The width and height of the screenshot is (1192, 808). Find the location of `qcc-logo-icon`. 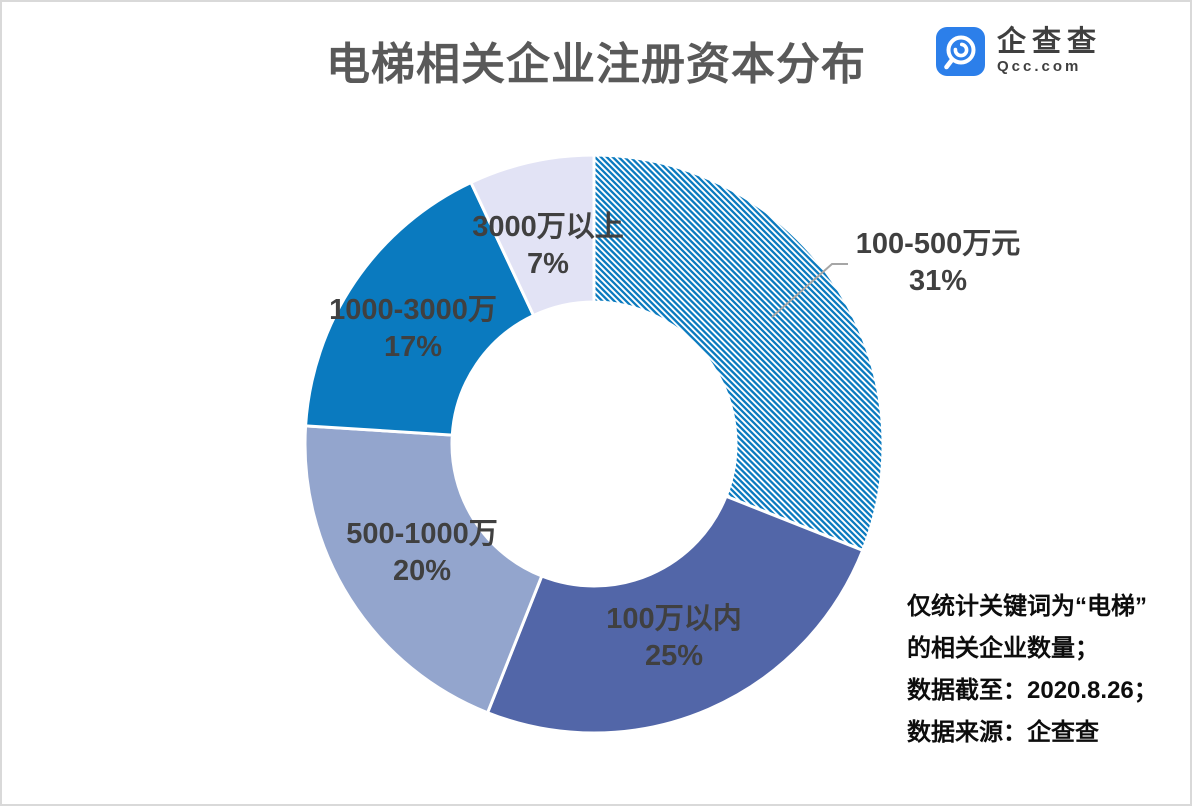

qcc-logo-icon is located at coordinates (960, 51).